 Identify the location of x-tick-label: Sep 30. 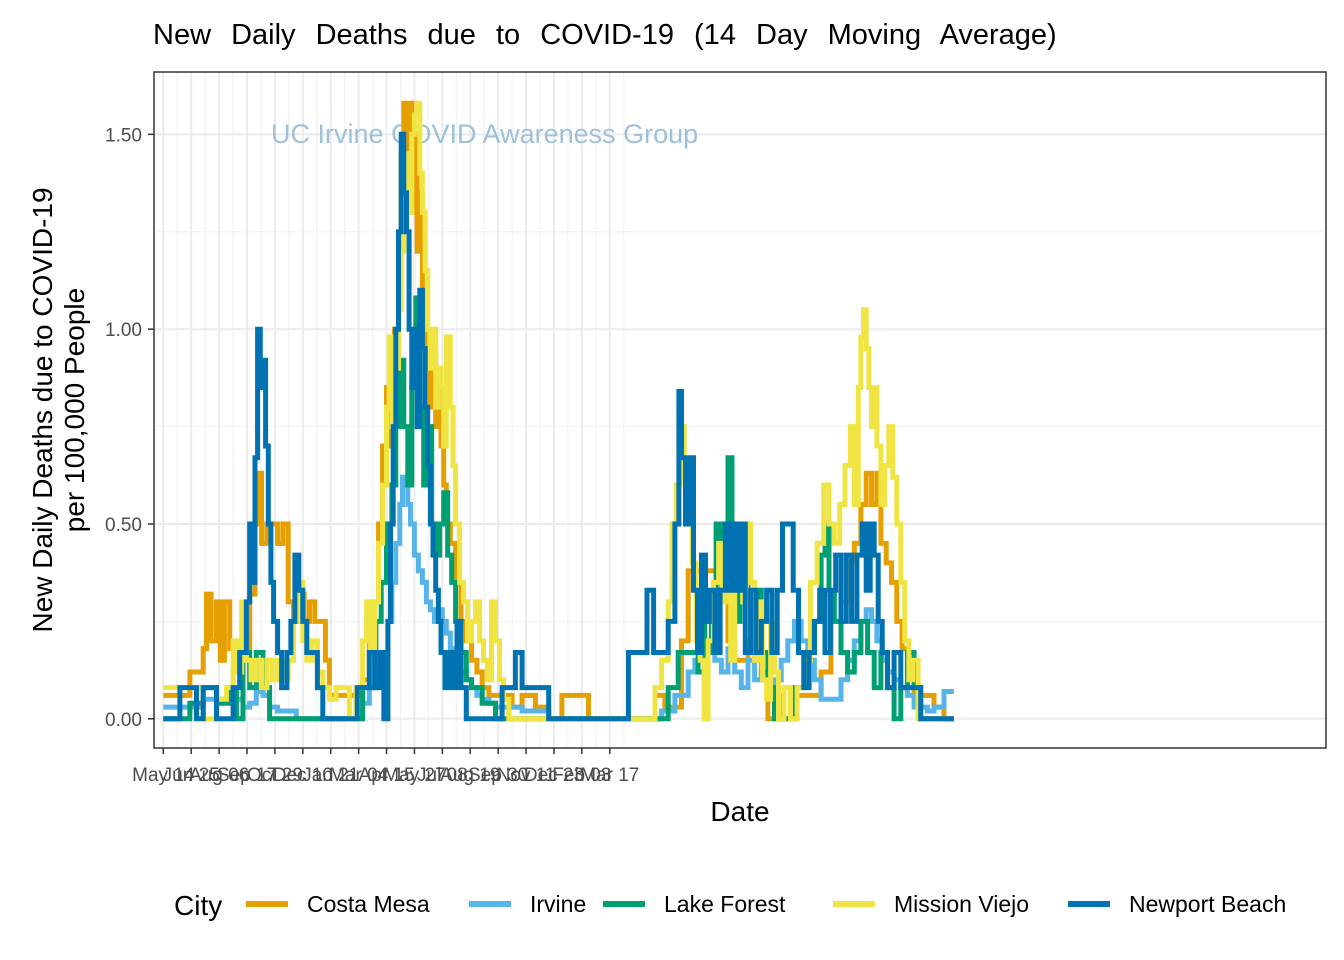
(498, 775).